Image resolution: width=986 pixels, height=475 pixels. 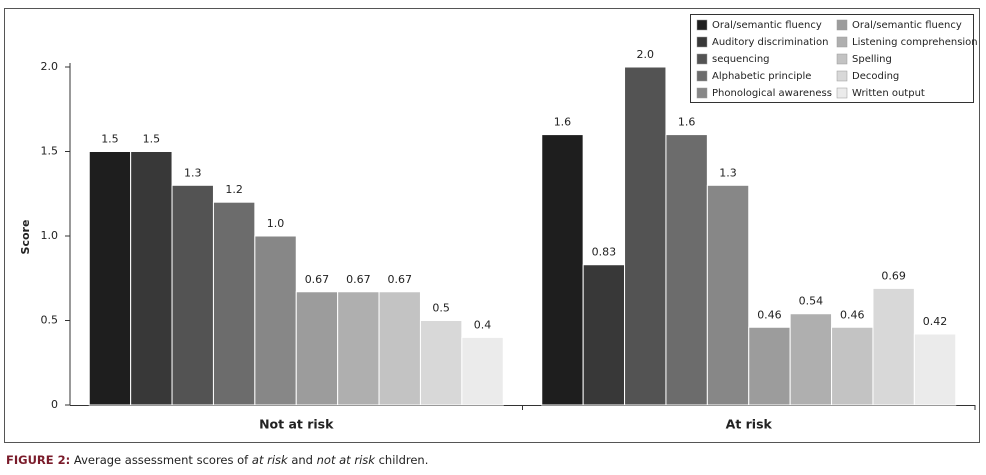 I want to click on caption-text: not at risk, so click(x=345, y=460).